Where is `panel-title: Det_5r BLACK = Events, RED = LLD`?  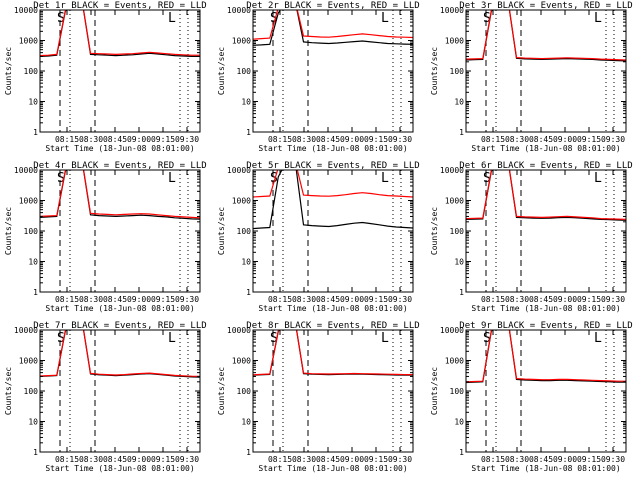 panel-title: Det_5r BLACK = Events, RED = LLD is located at coordinates (332, 166).